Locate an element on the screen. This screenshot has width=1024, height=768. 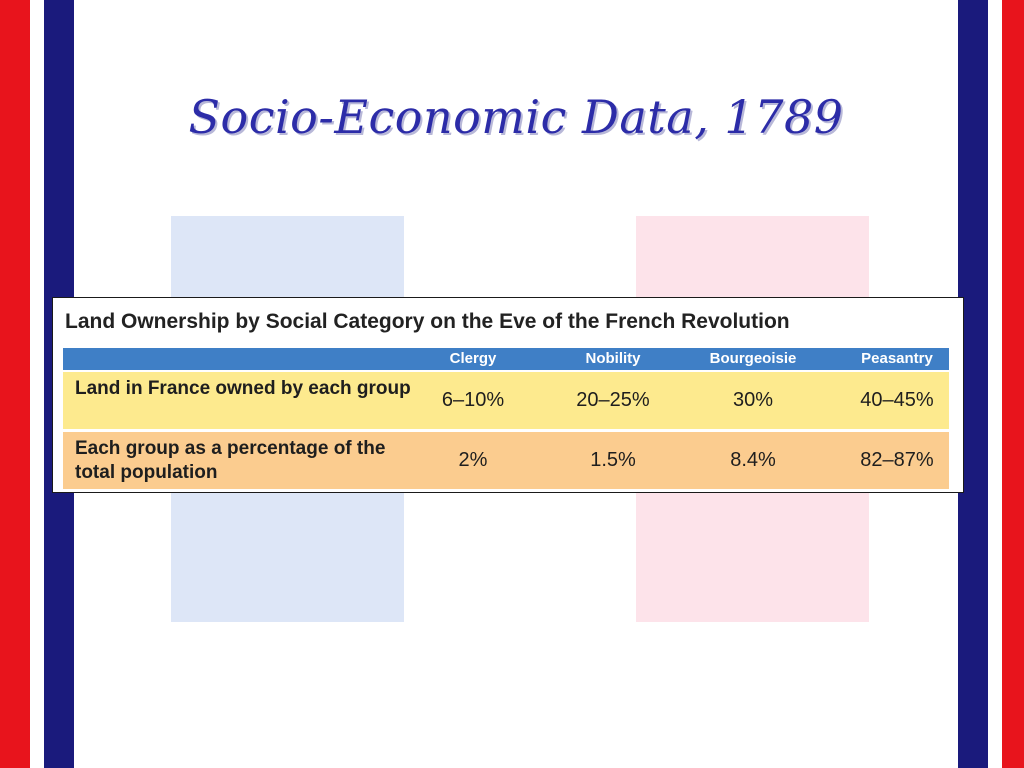
cell-bourgeoisie: 8.4% is located at coordinates (753, 460).